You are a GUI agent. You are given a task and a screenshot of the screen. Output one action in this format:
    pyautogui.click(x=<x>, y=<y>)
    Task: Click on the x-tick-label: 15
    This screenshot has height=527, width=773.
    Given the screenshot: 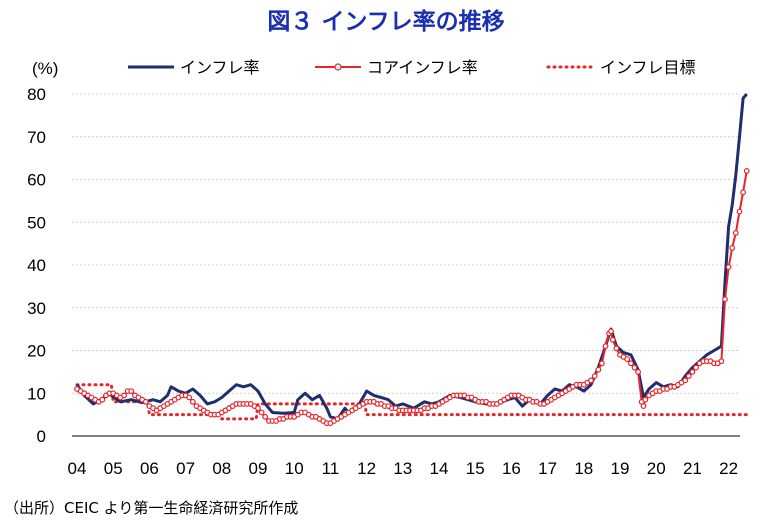 What is the action you would take?
    pyautogui.click(x=475, y=468)
    